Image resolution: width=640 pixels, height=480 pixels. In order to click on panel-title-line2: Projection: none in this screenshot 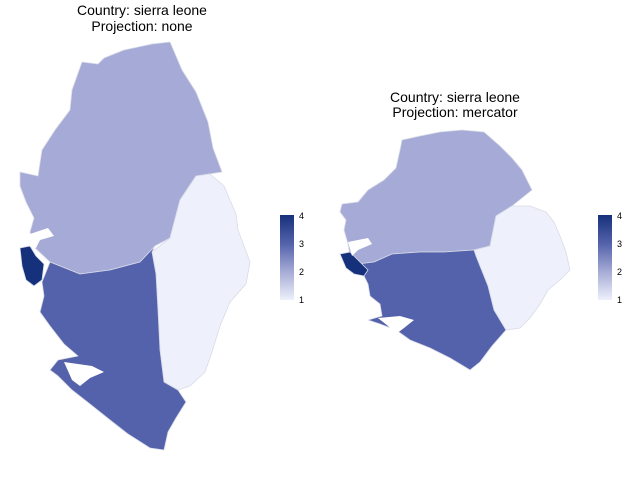, I will do `click(141, 26)`.